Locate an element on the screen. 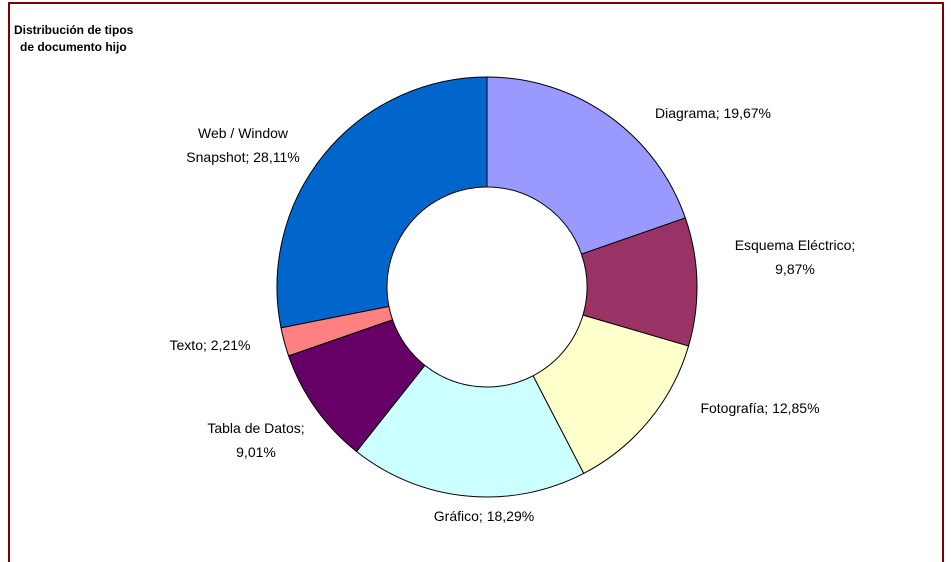 The width and height of the screenshot is (951, 562). label-value: 28,11% is located at coordinates (276, 157).